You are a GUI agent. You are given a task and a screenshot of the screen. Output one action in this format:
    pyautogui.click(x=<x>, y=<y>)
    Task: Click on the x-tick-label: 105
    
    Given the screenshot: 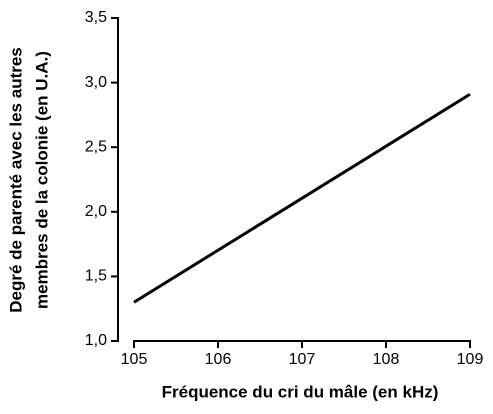 What is the action you would take?
    pyautogui.click(x=134, y=359)
    